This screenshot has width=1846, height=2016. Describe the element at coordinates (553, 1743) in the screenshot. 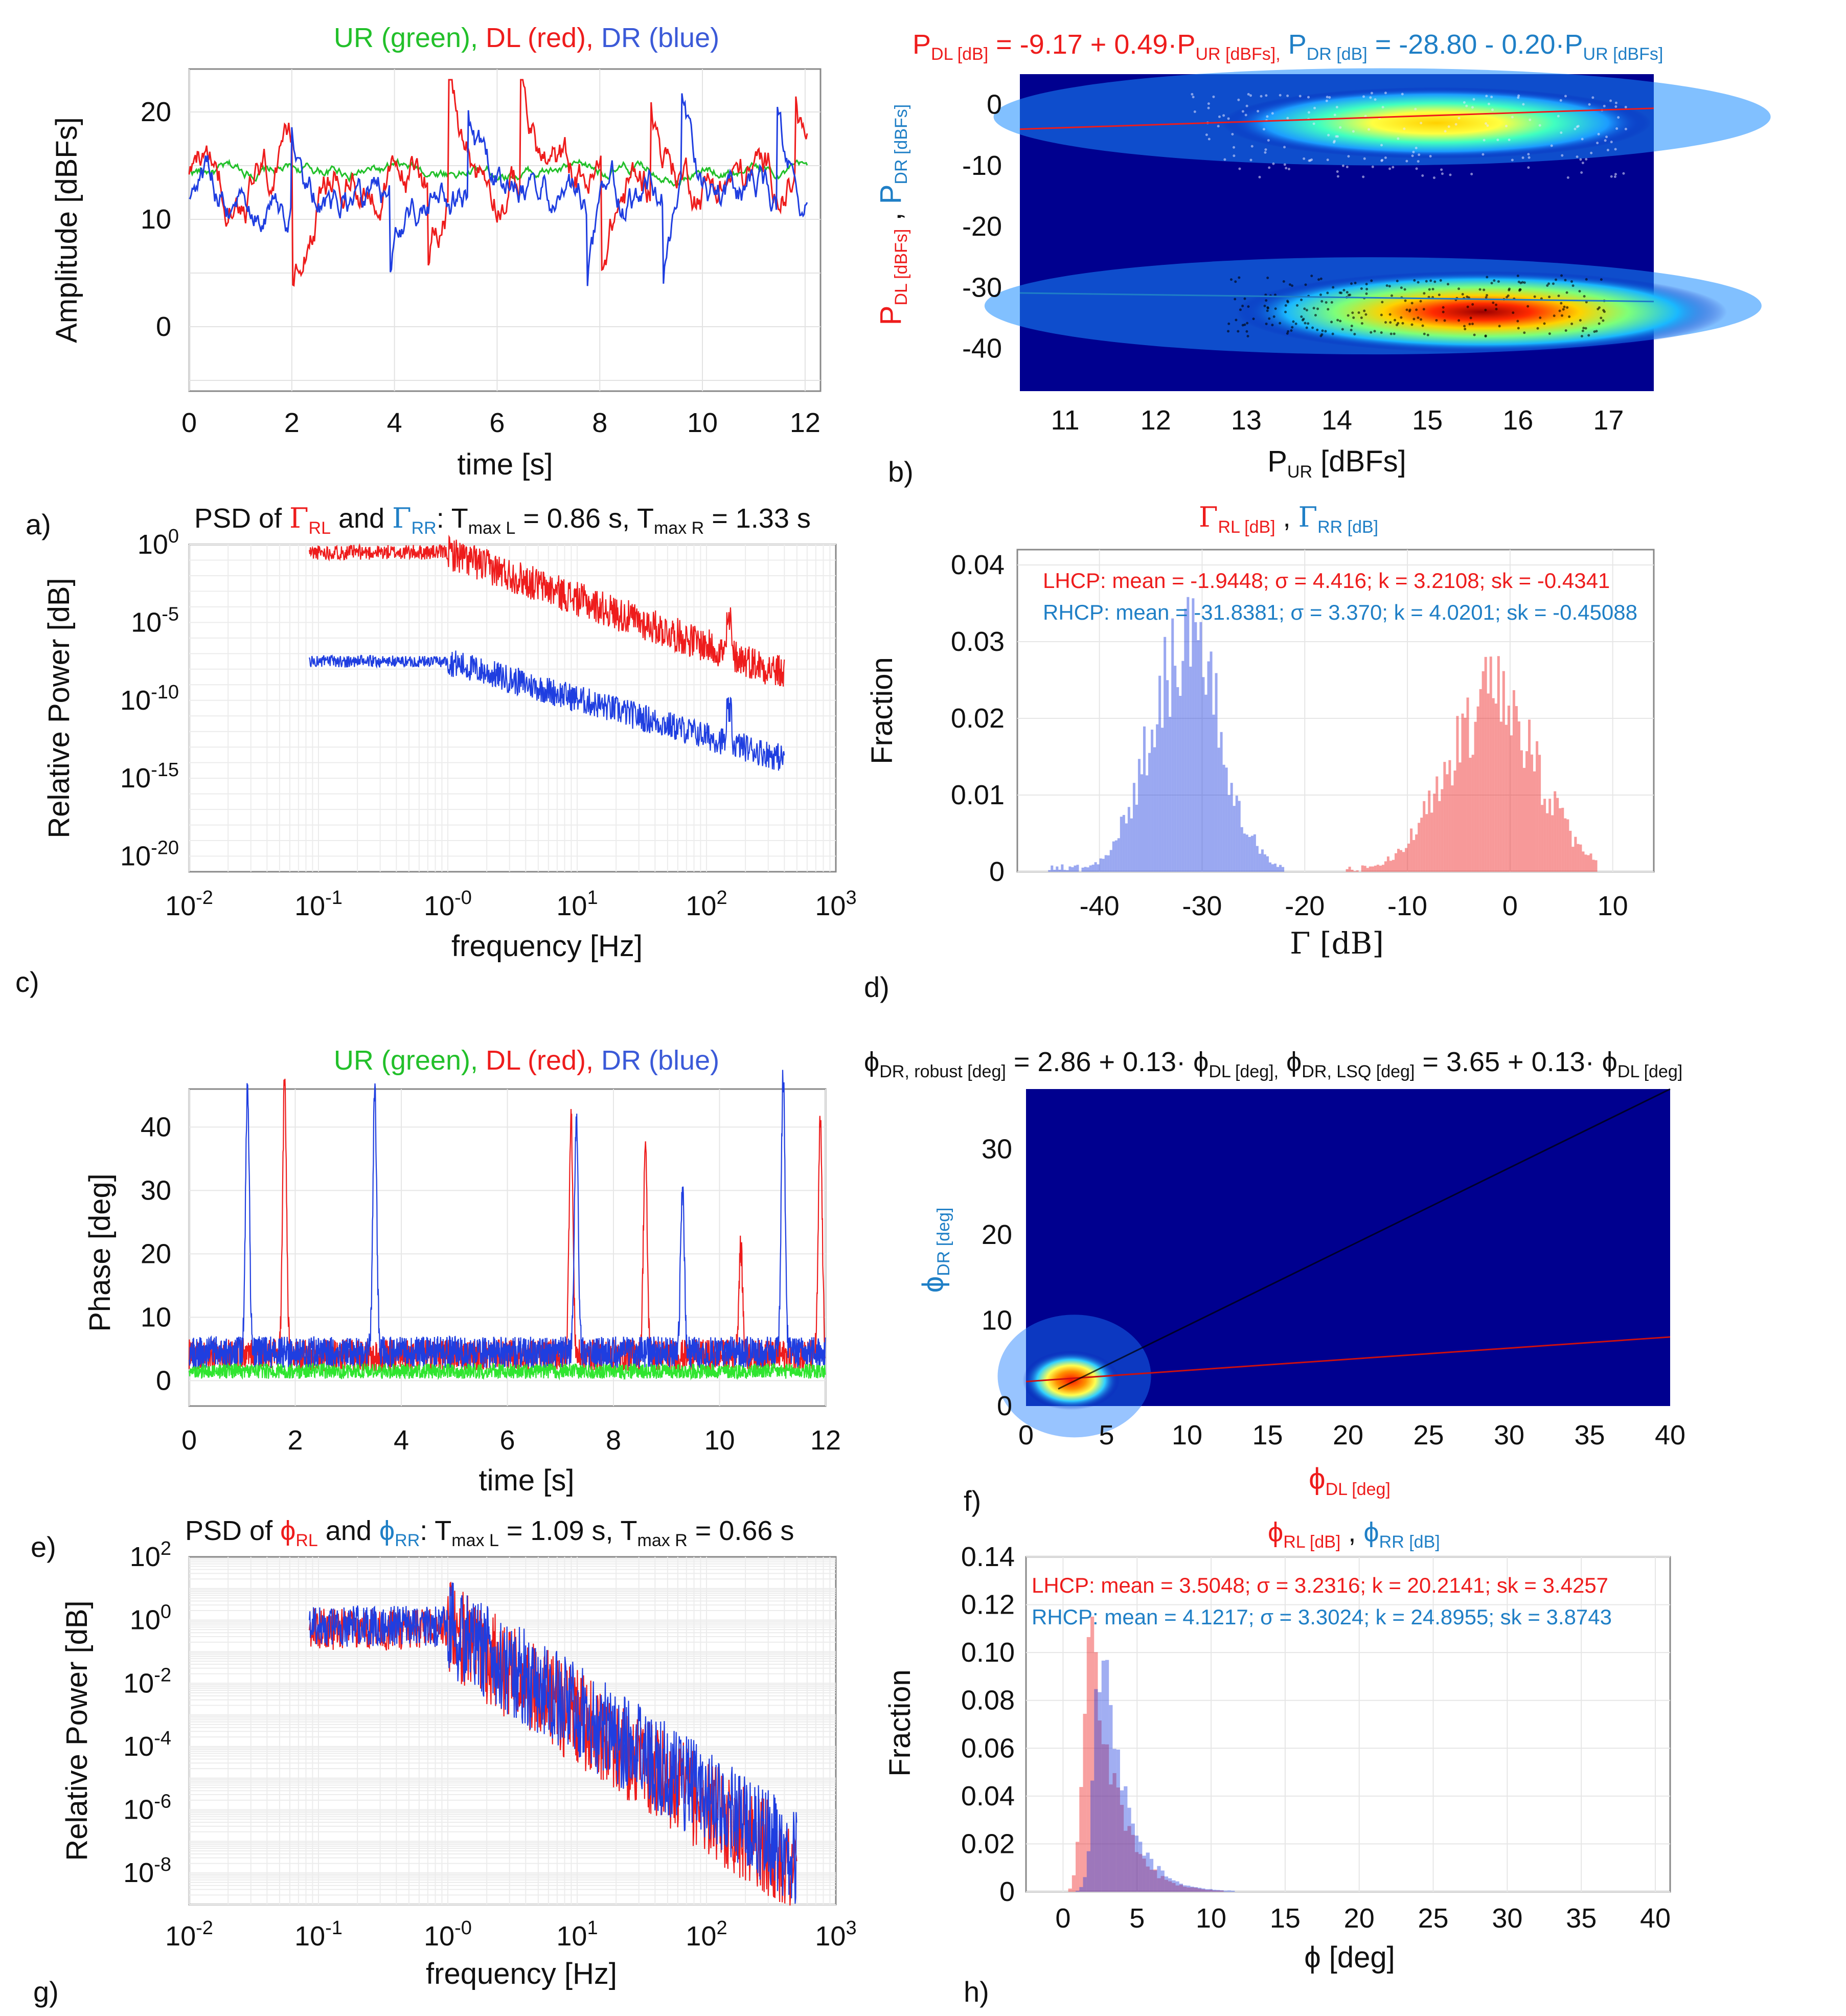

I see `series-phi-rr` at that location.